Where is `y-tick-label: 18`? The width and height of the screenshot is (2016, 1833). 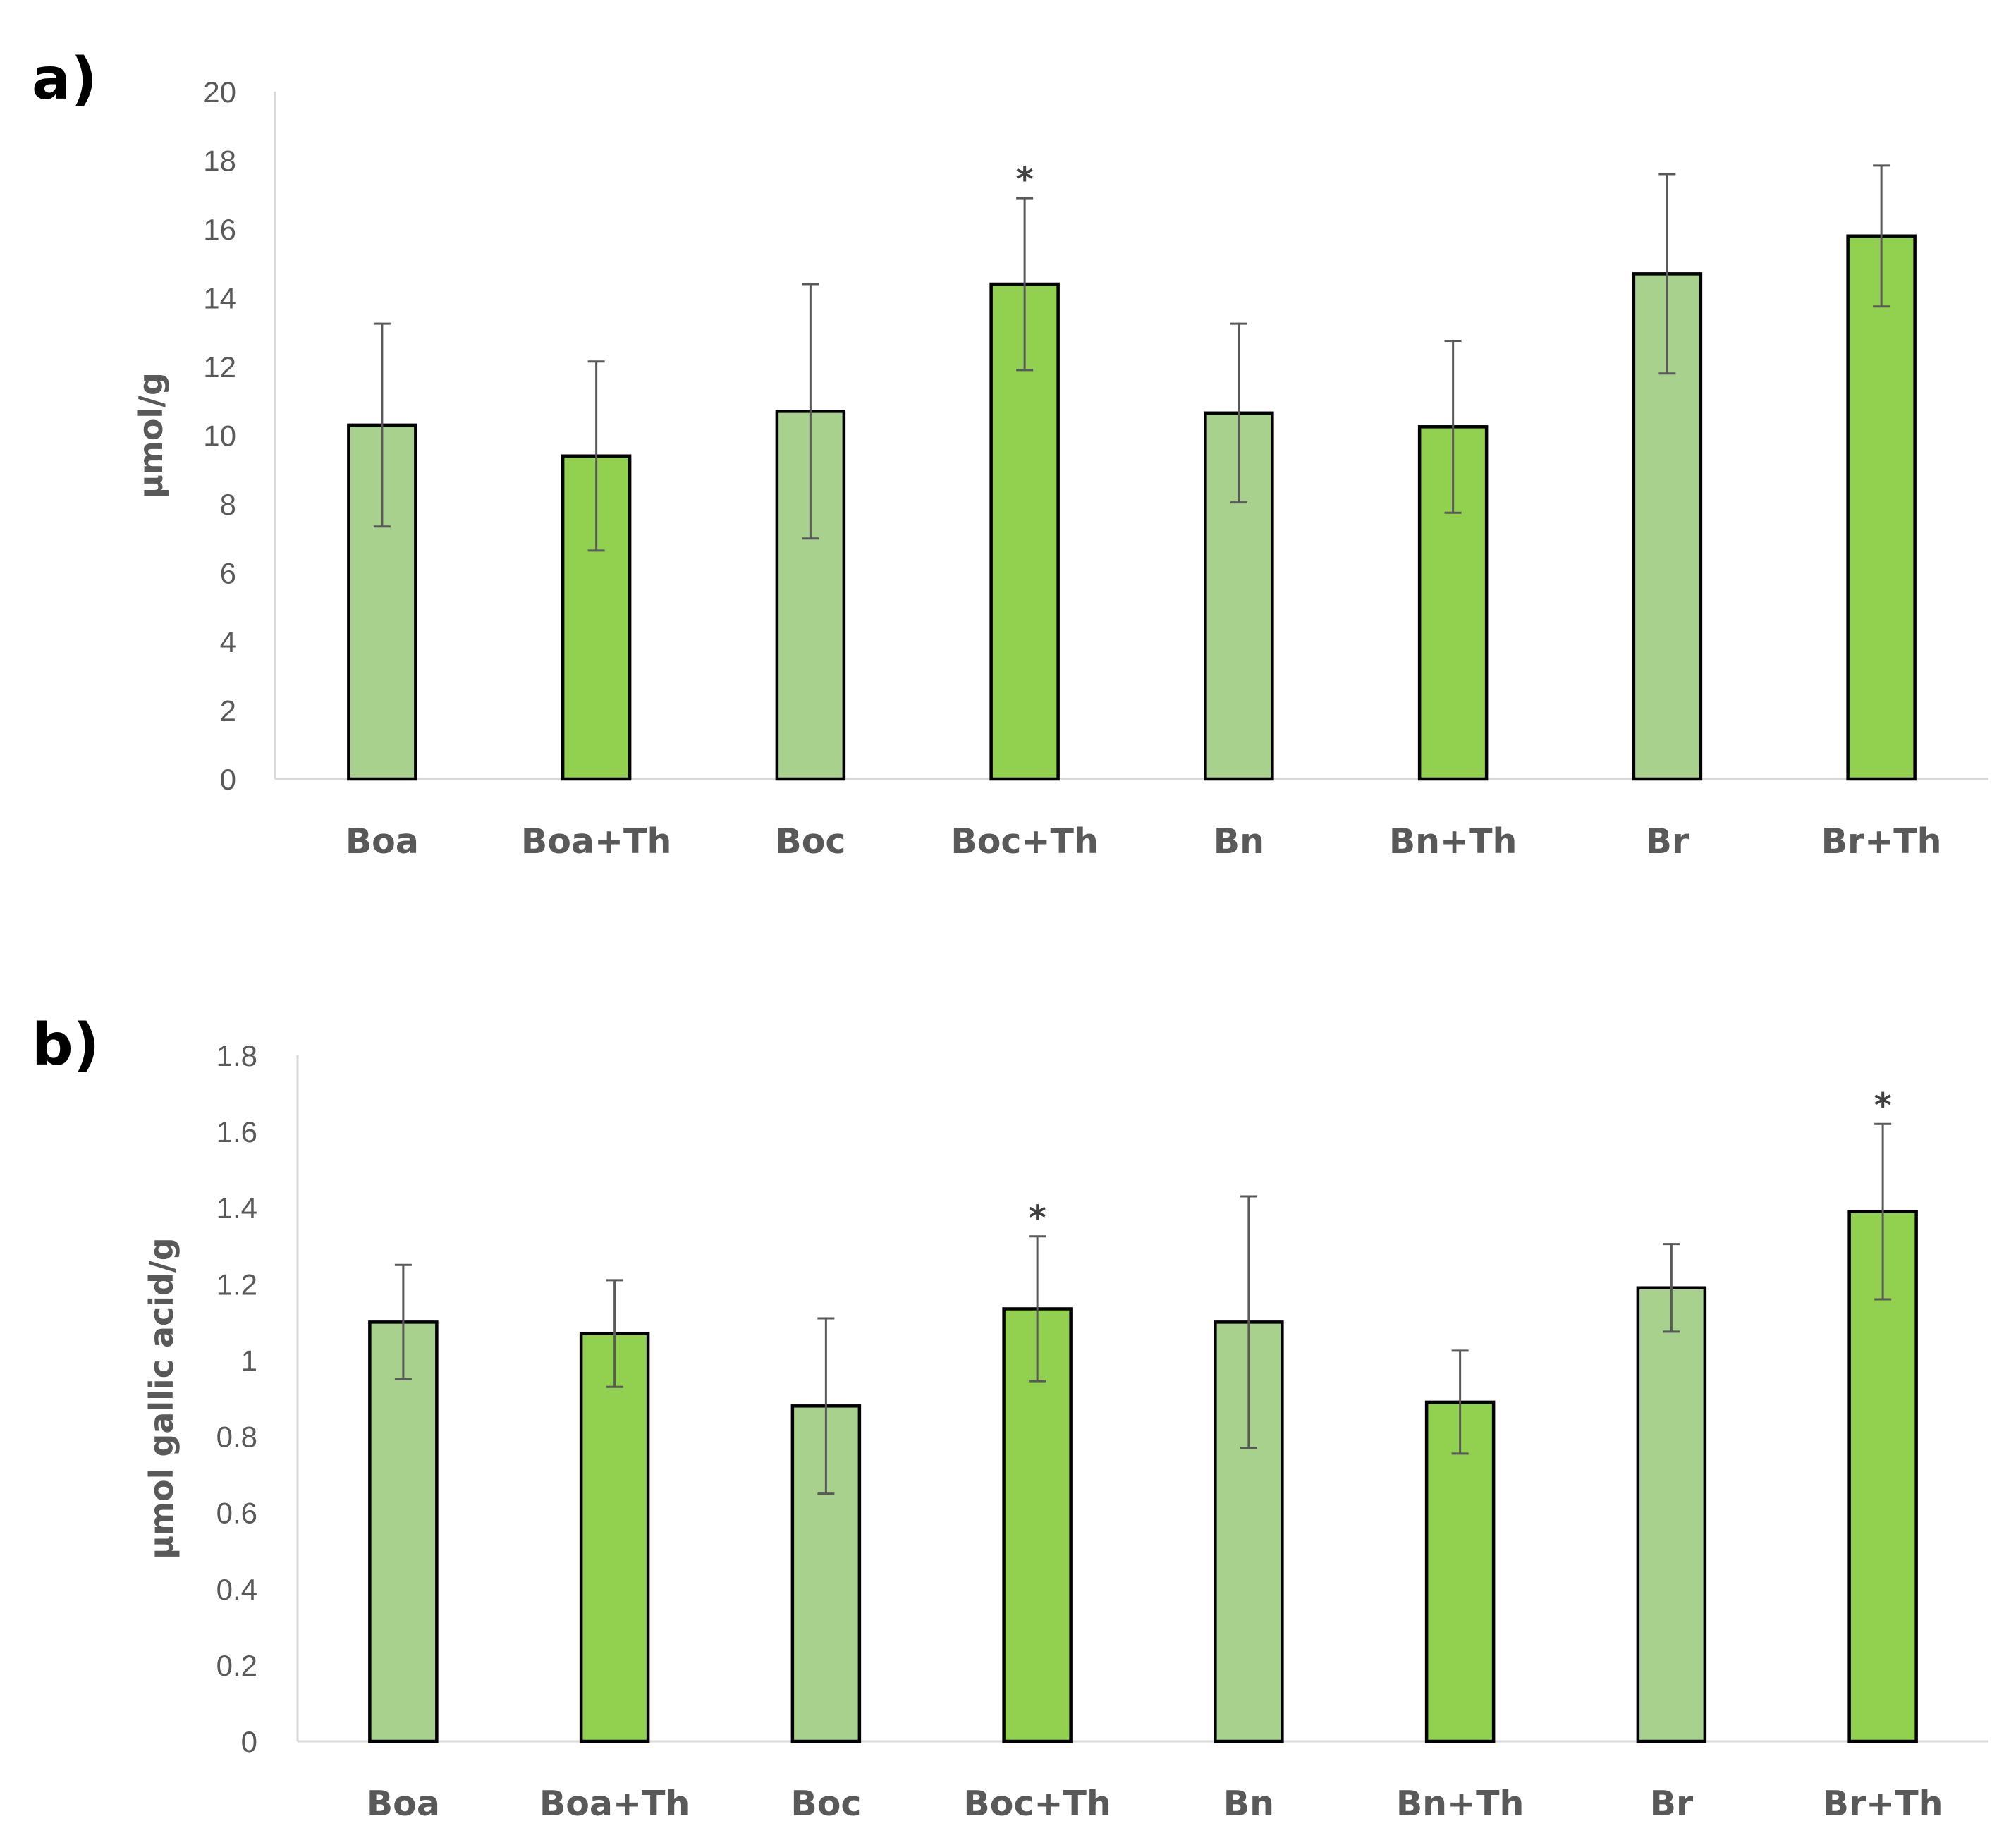 y-tick-label: 18 is located at coordinates (219, 161).